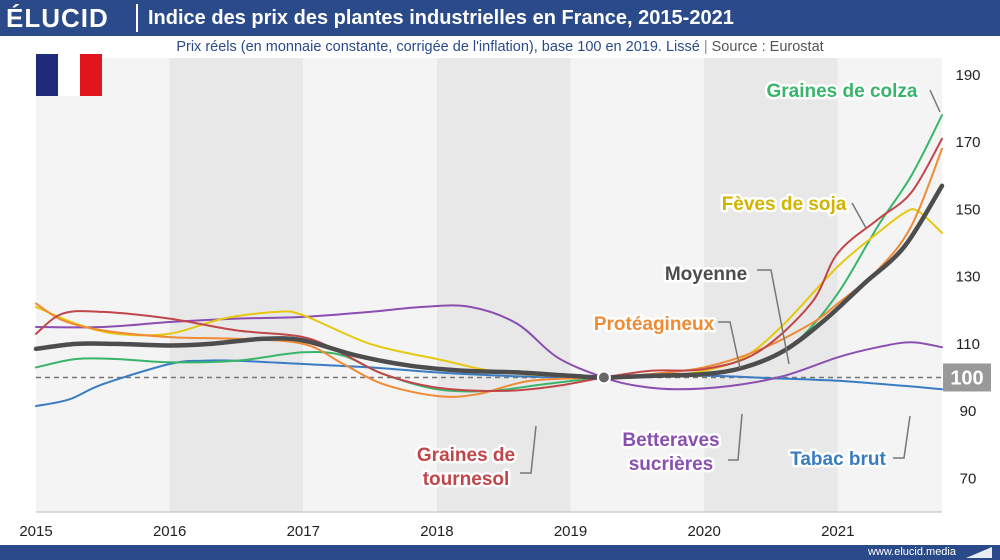  I want to click on series-label-halo: tournesol, so click(466, 479).